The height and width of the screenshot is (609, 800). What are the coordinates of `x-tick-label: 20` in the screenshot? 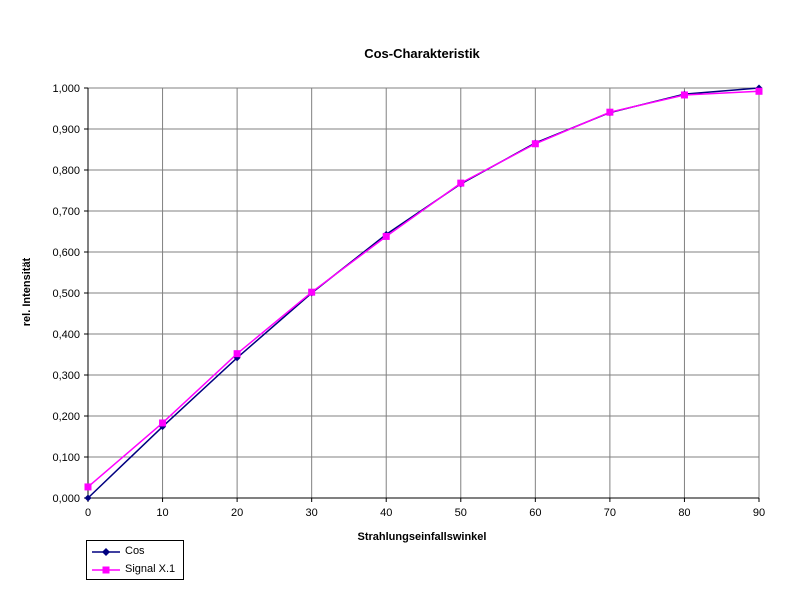 It's located at (237, 513).